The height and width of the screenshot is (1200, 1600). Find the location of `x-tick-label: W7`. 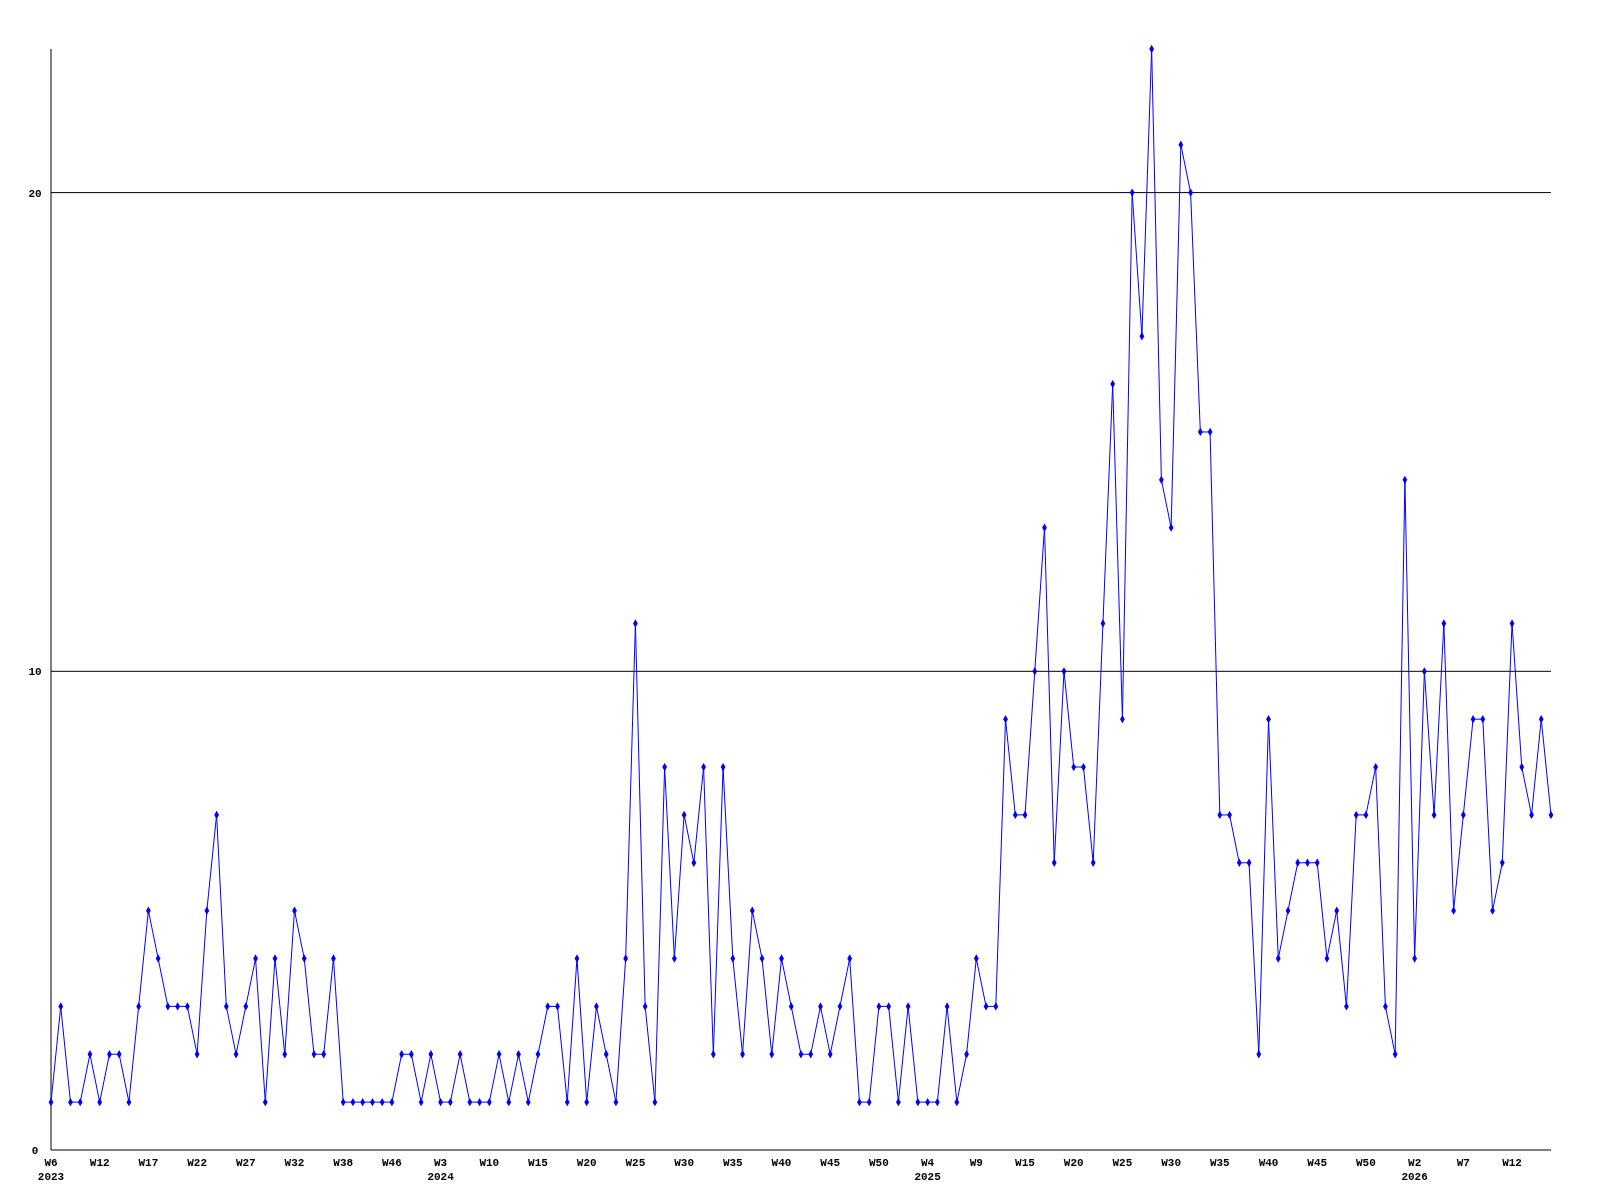

x-tick-label: W7 is located at coordinates (1463, 1163).